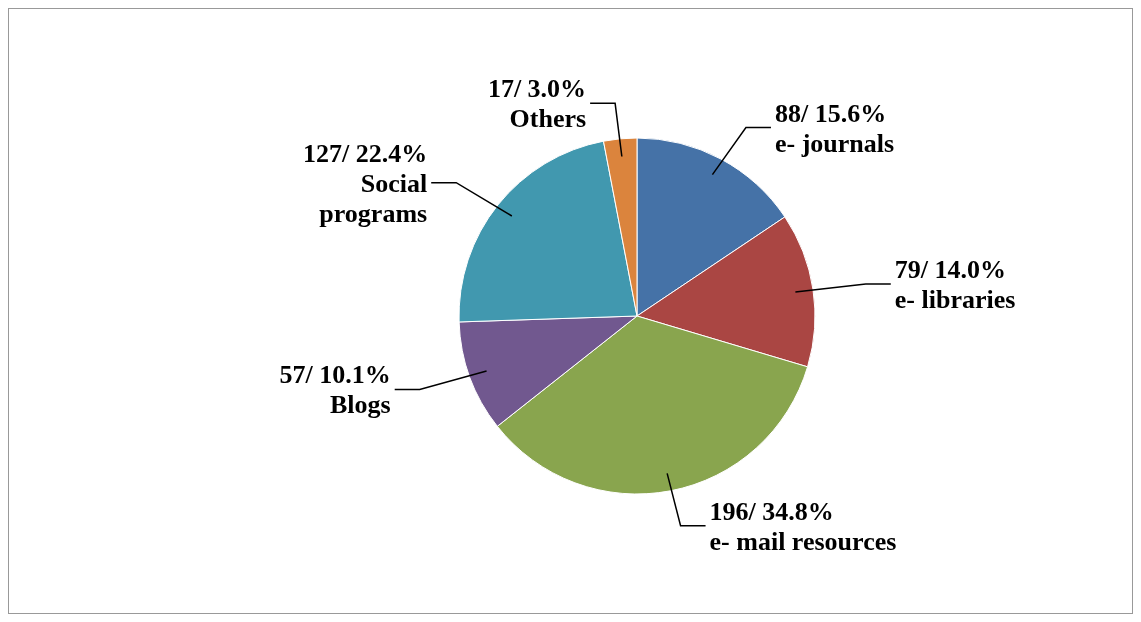 This screenshot has height=622, width=1141. Describe the element at coordinates (548, 119) in the screenshot. I see `slice-label: Others` at that location.